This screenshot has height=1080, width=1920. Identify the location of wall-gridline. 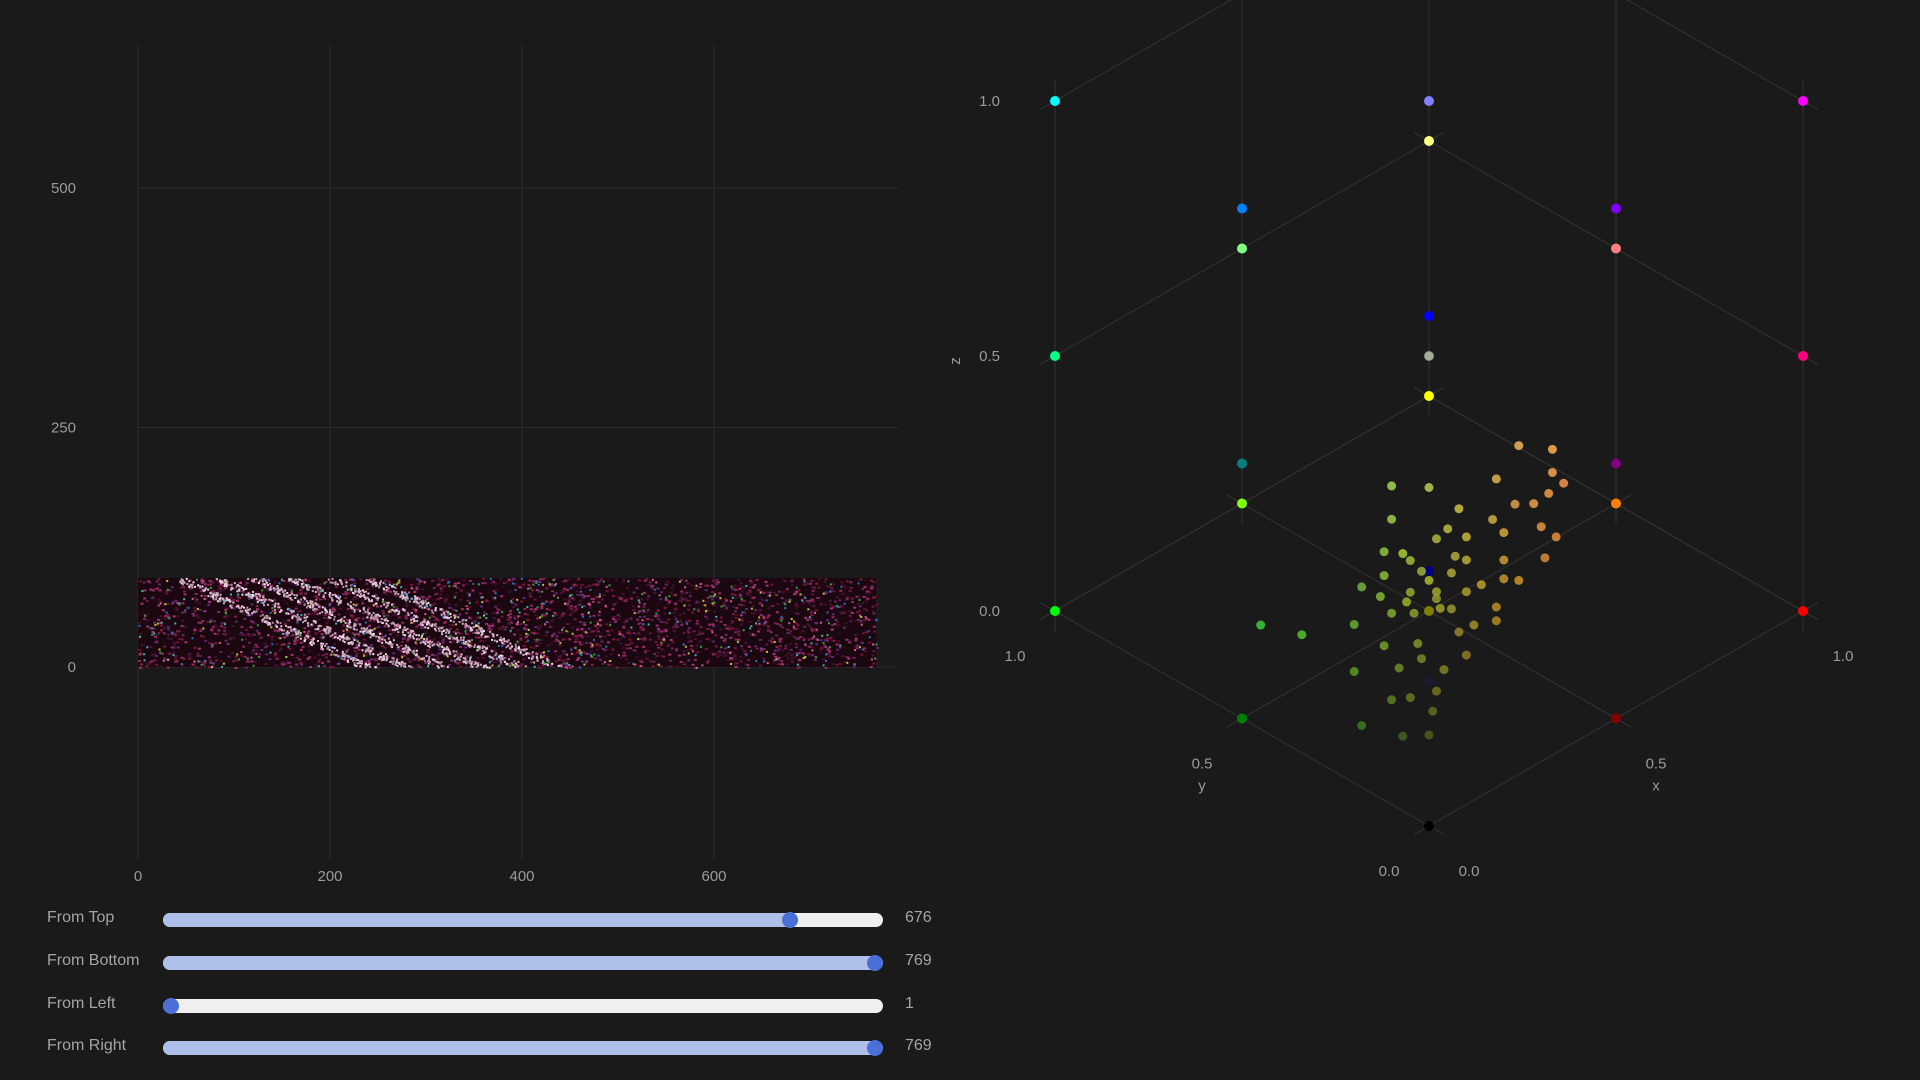
(1722, 55).